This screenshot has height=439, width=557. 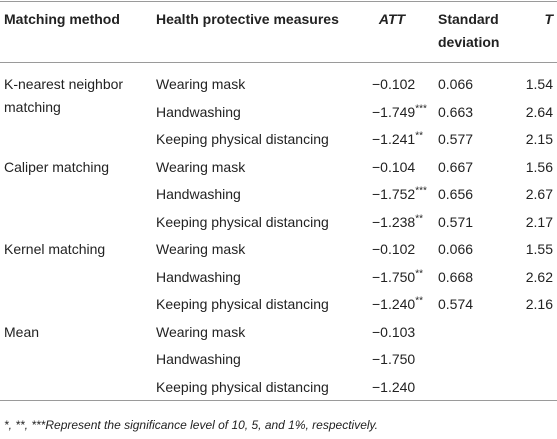 I want to click on sd-cell: 0.656, so click(x=456, y=194).